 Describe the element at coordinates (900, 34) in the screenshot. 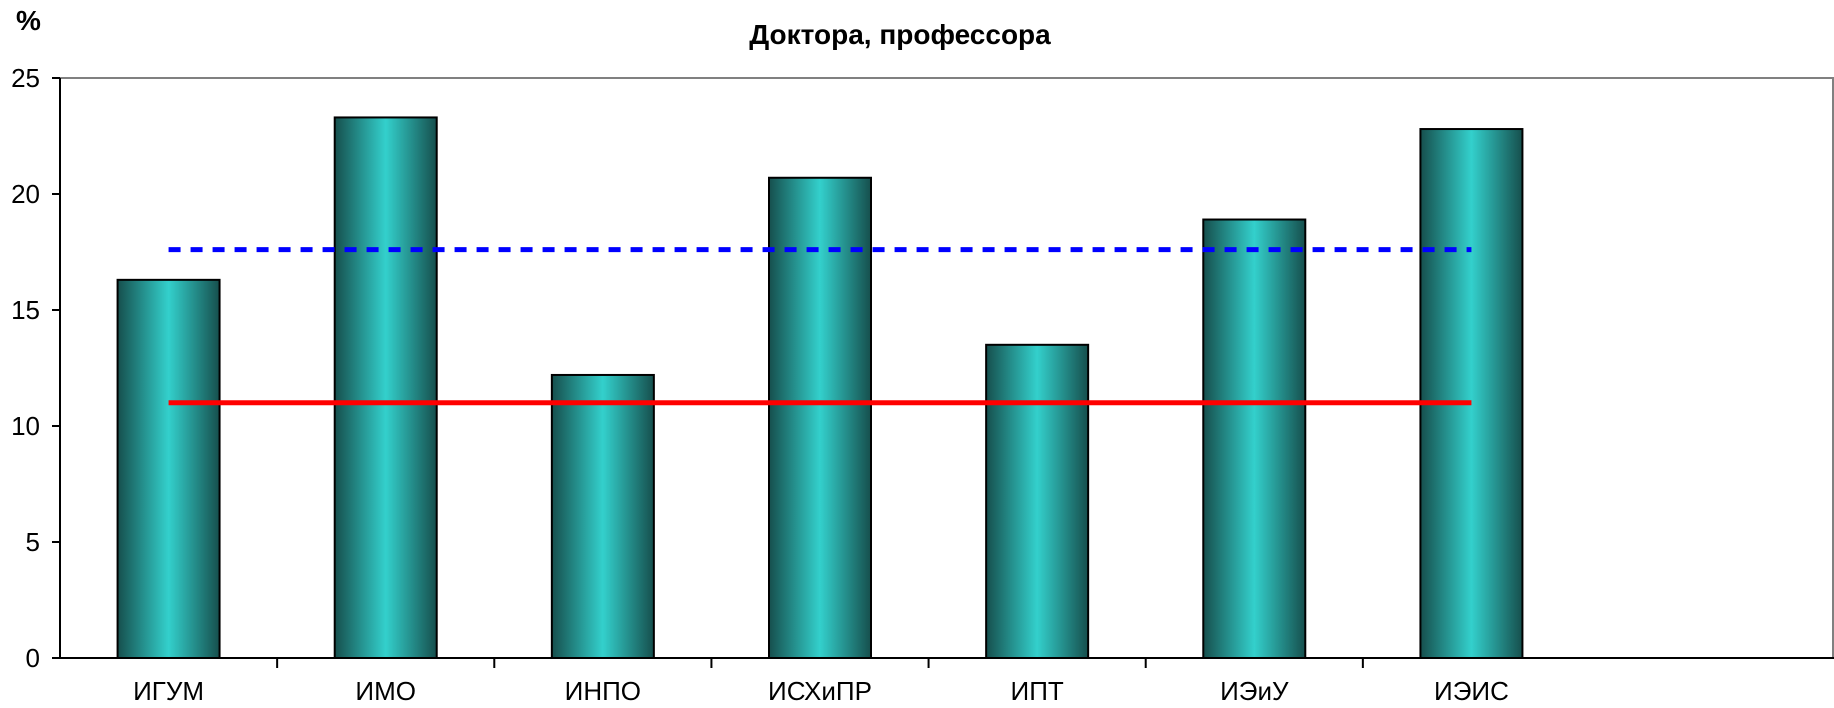

I see `chart-title: Доктора, профессора` at that location.